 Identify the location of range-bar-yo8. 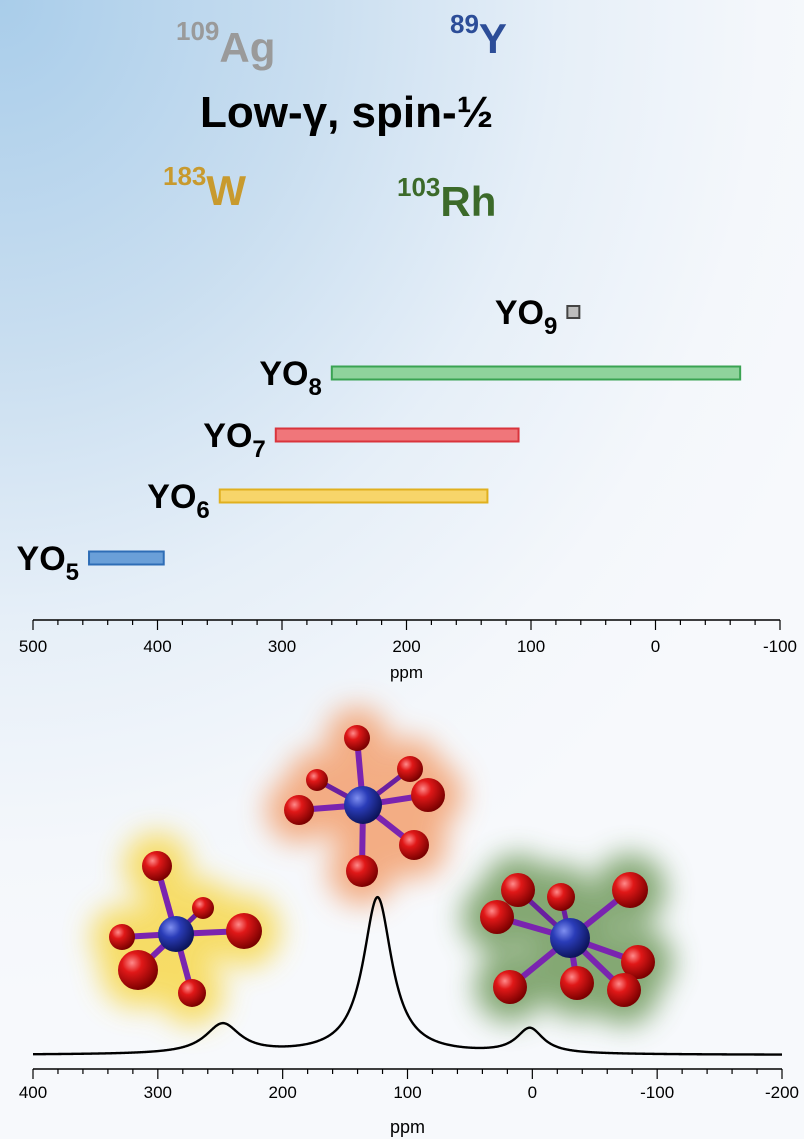
(536, 373).